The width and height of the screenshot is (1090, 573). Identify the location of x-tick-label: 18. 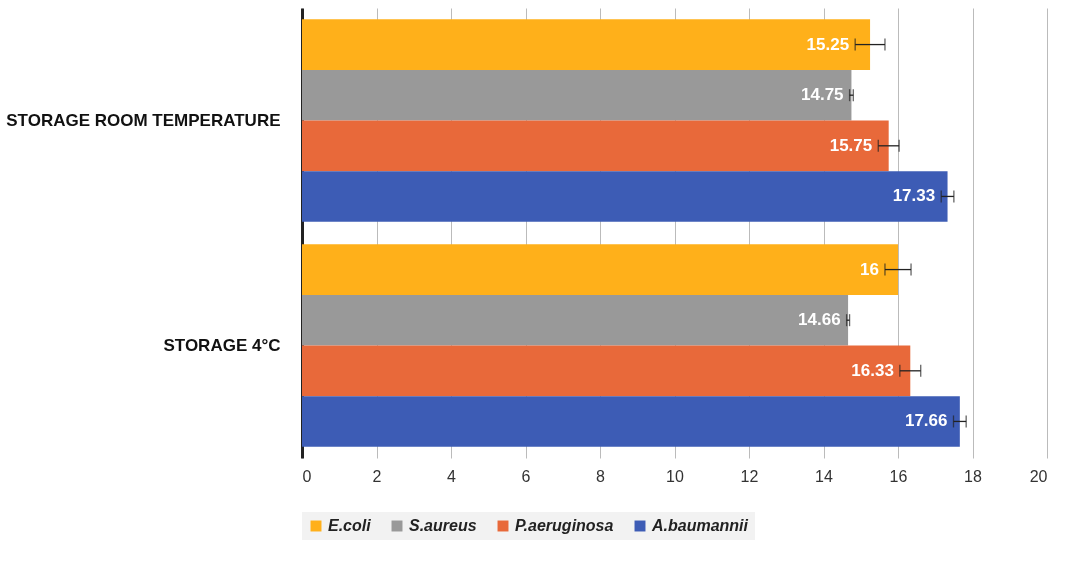
(973, 476).